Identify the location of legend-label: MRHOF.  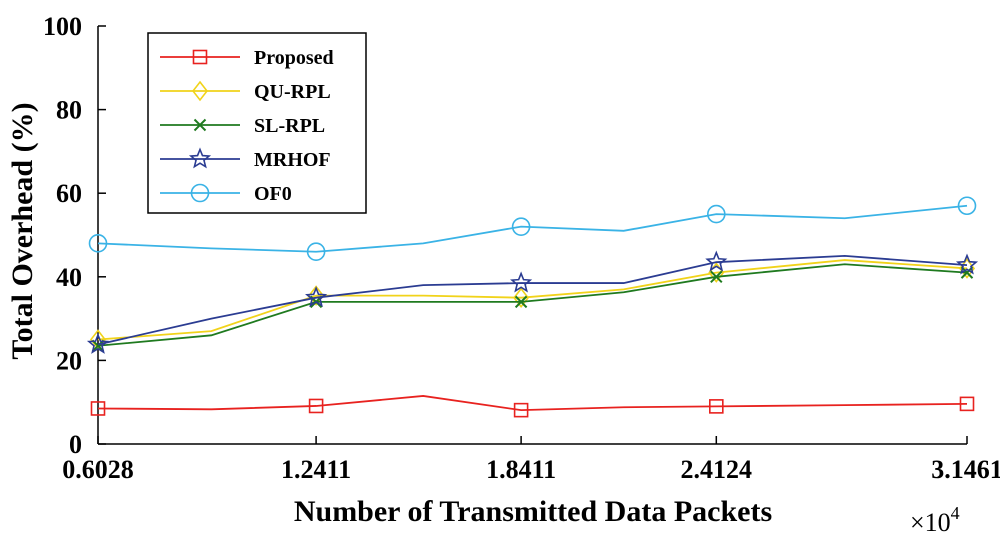
(292, 160).